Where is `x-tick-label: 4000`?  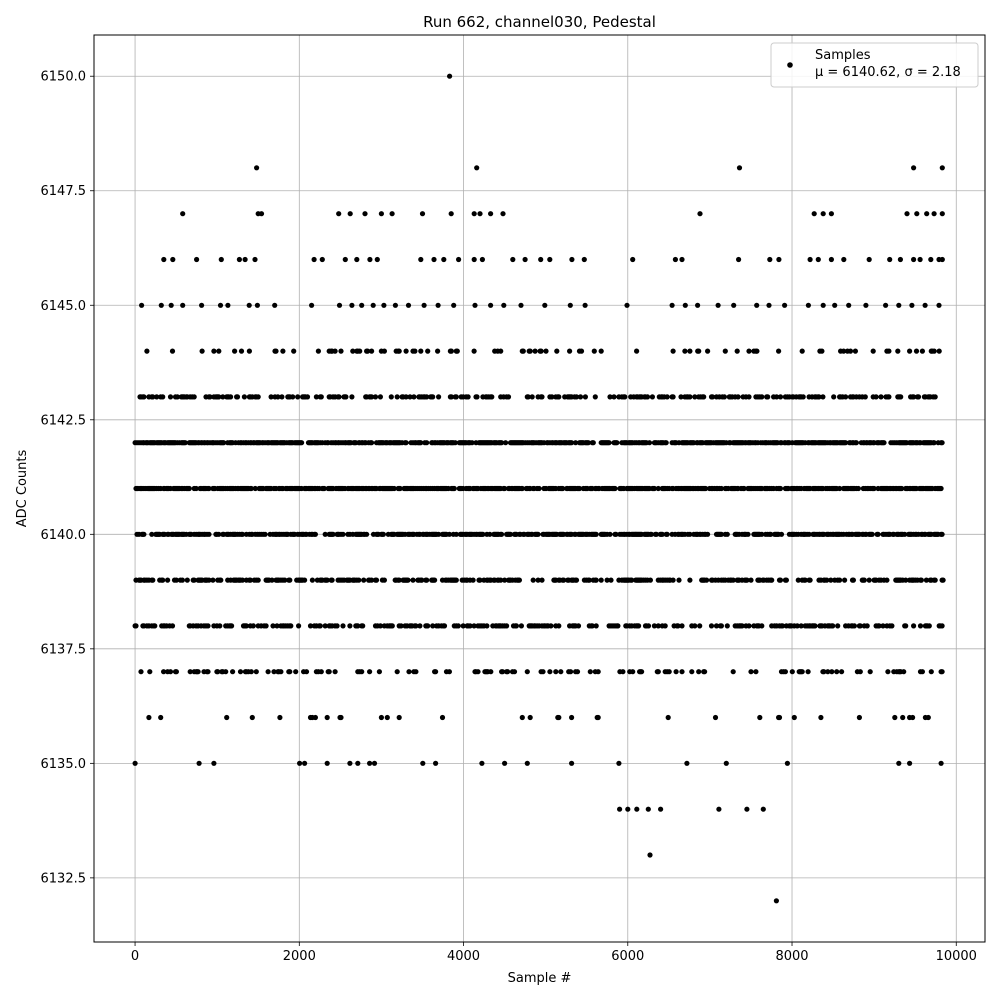 x-tick-label: 4000 is located at coordinates (463, 956).